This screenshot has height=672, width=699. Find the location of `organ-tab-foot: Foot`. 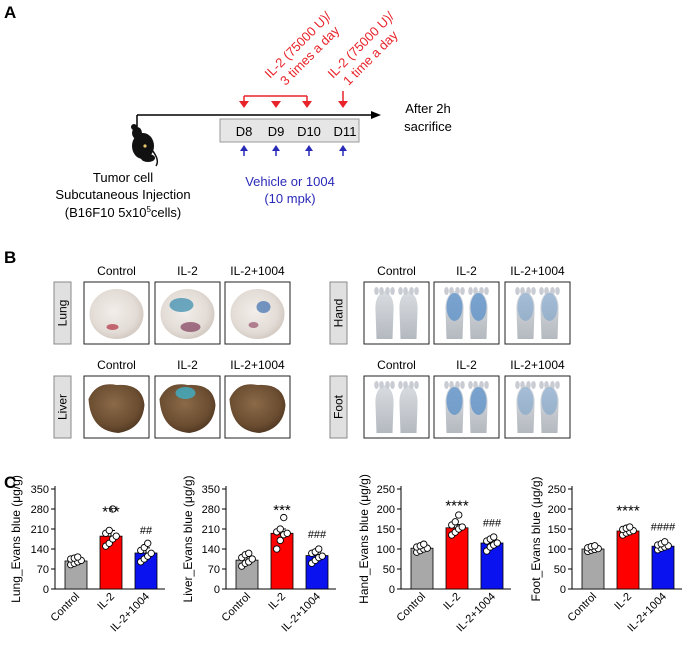

organ-tab-foot: Foot is located at coordinates (338, 407).